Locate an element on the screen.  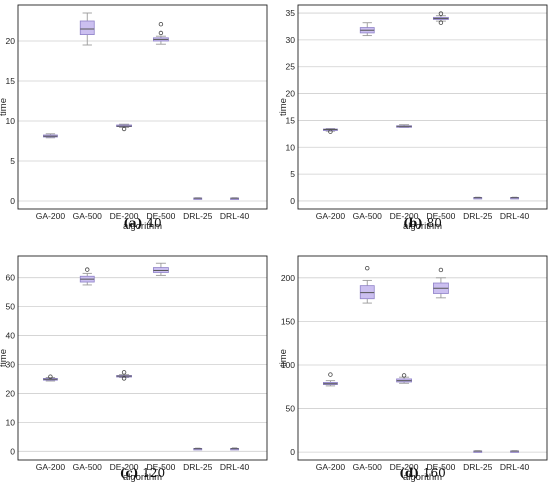
y-tick-label: 100 is located at coordinates (288, 365).